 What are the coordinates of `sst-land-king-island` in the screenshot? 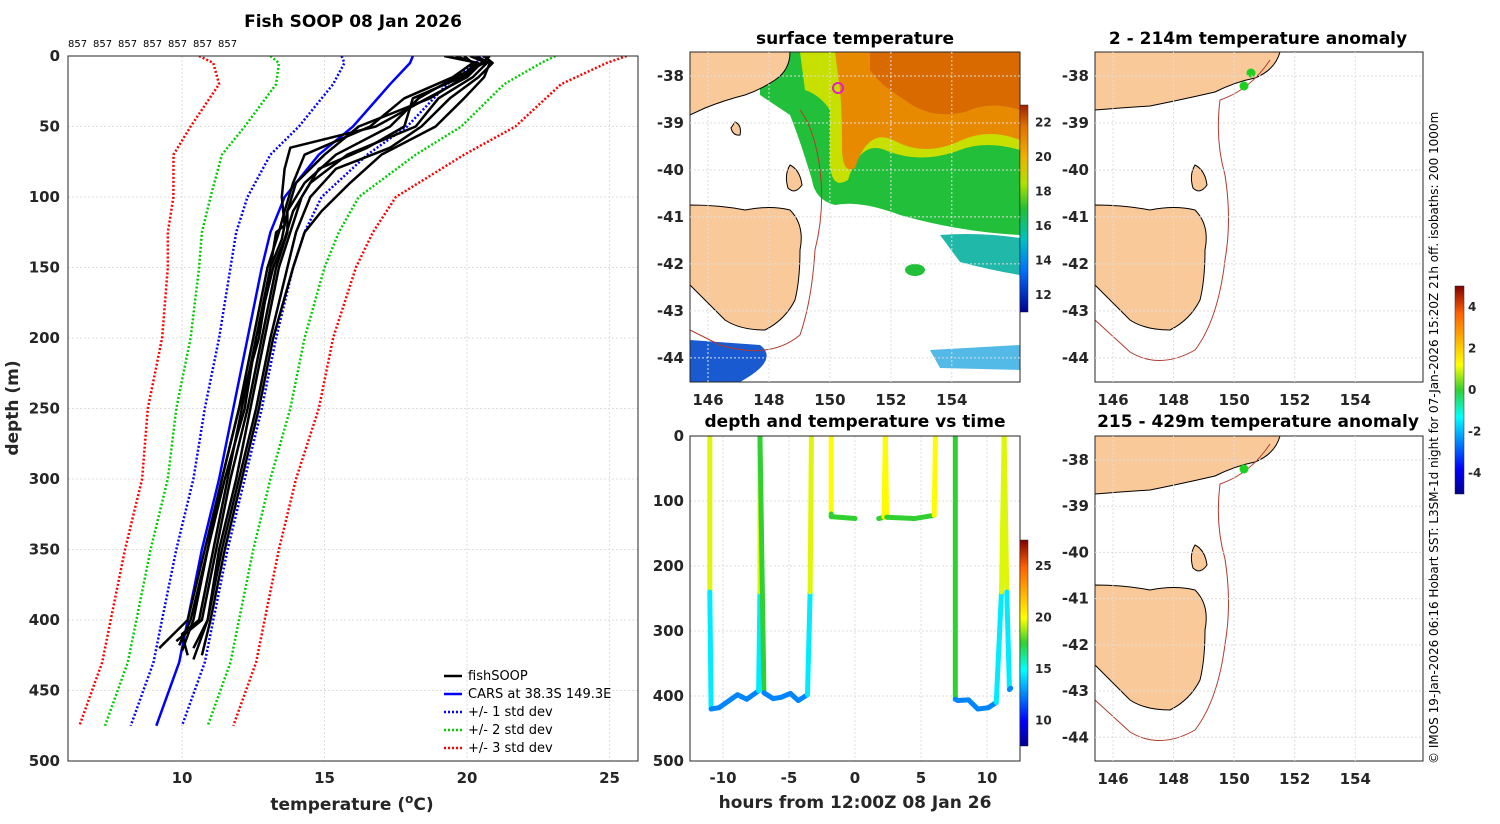 It's located at (735, 128).